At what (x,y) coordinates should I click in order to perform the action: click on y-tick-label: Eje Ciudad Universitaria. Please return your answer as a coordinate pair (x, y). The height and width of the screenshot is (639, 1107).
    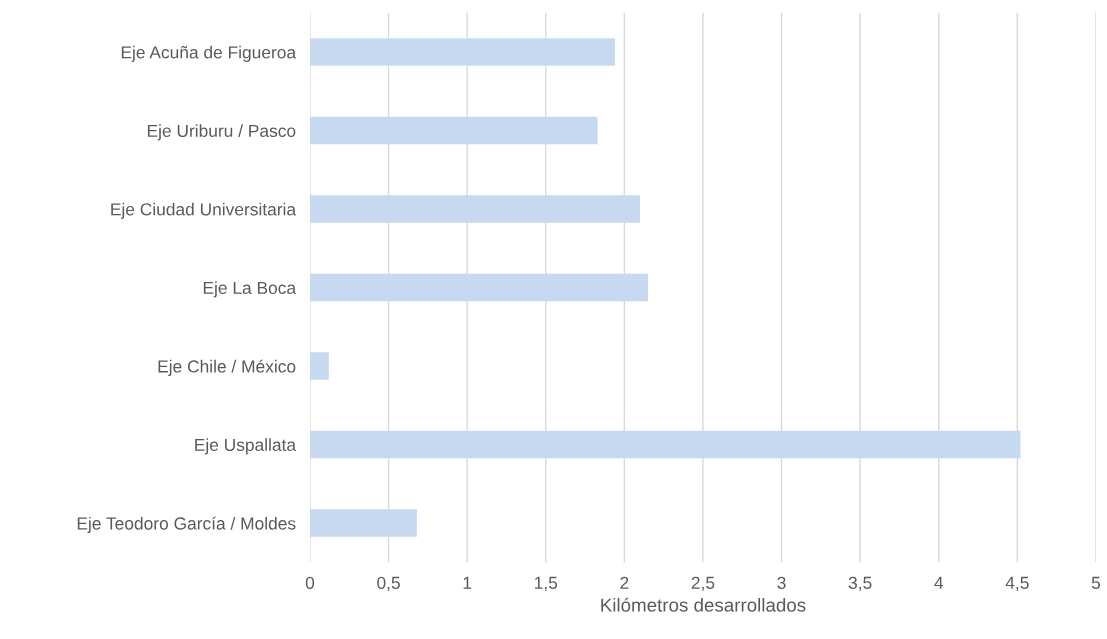
    Looking at the image, I should click on (204, 210).